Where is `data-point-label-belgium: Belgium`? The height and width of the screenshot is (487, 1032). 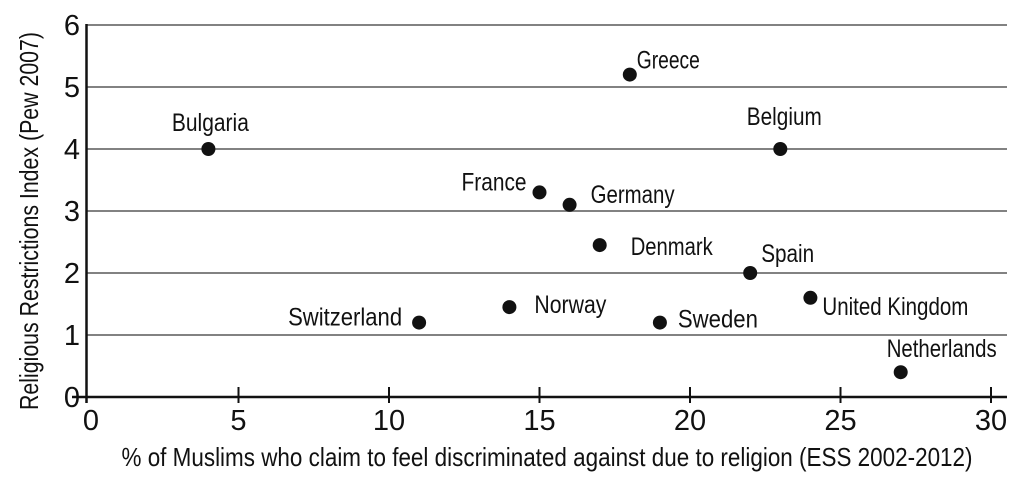
data-point-label-belgium: Belgium is located at coordinates (784, 117).